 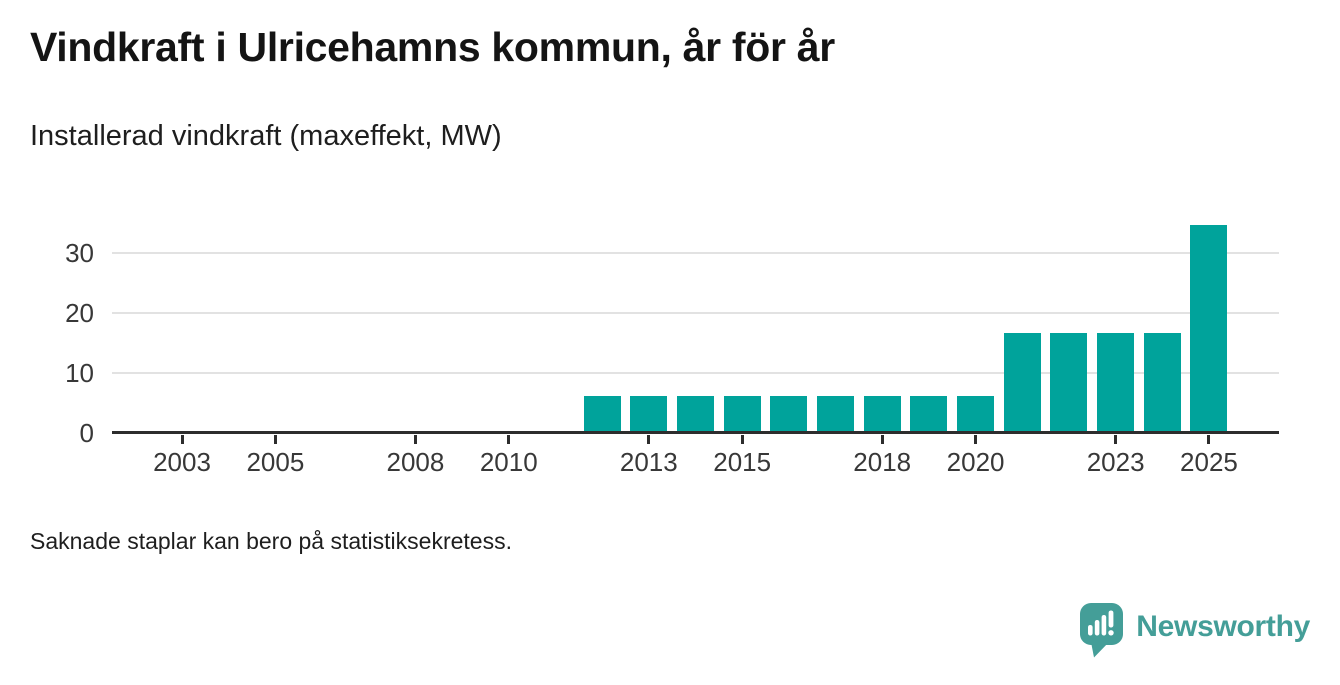 I want to click on bar-2012, so click(x=602, y=414).